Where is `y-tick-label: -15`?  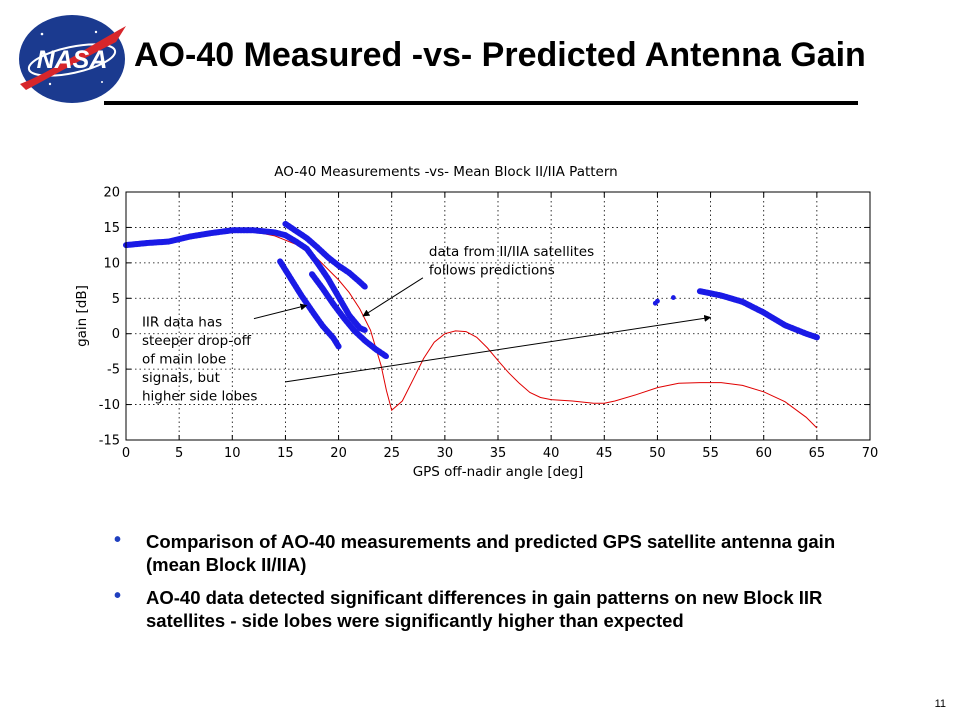 y-tick-label: -15 is located at coordinates (109, 441).